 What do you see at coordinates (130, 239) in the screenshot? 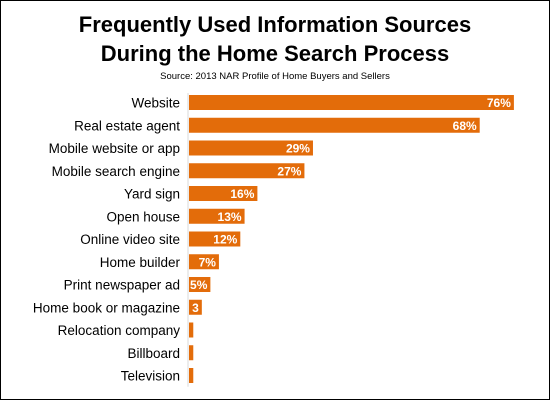
I see `category-label: Online video site` at bounding box center [130, 239].